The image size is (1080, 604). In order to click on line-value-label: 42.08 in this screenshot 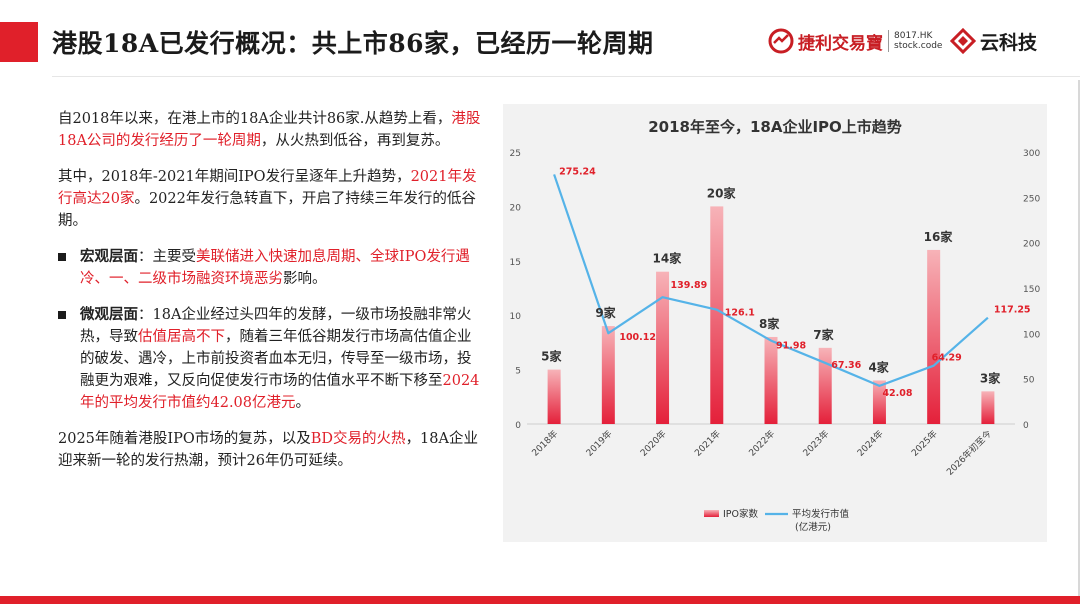, I will do `click(897, 393)`.